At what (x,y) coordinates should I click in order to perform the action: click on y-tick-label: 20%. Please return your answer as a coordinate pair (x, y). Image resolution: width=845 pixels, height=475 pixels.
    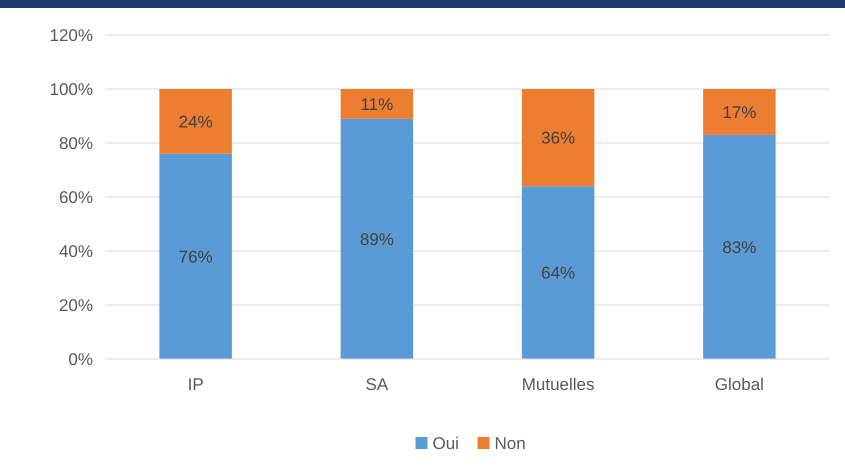
    Looking at the image, I should click on (75, 305).